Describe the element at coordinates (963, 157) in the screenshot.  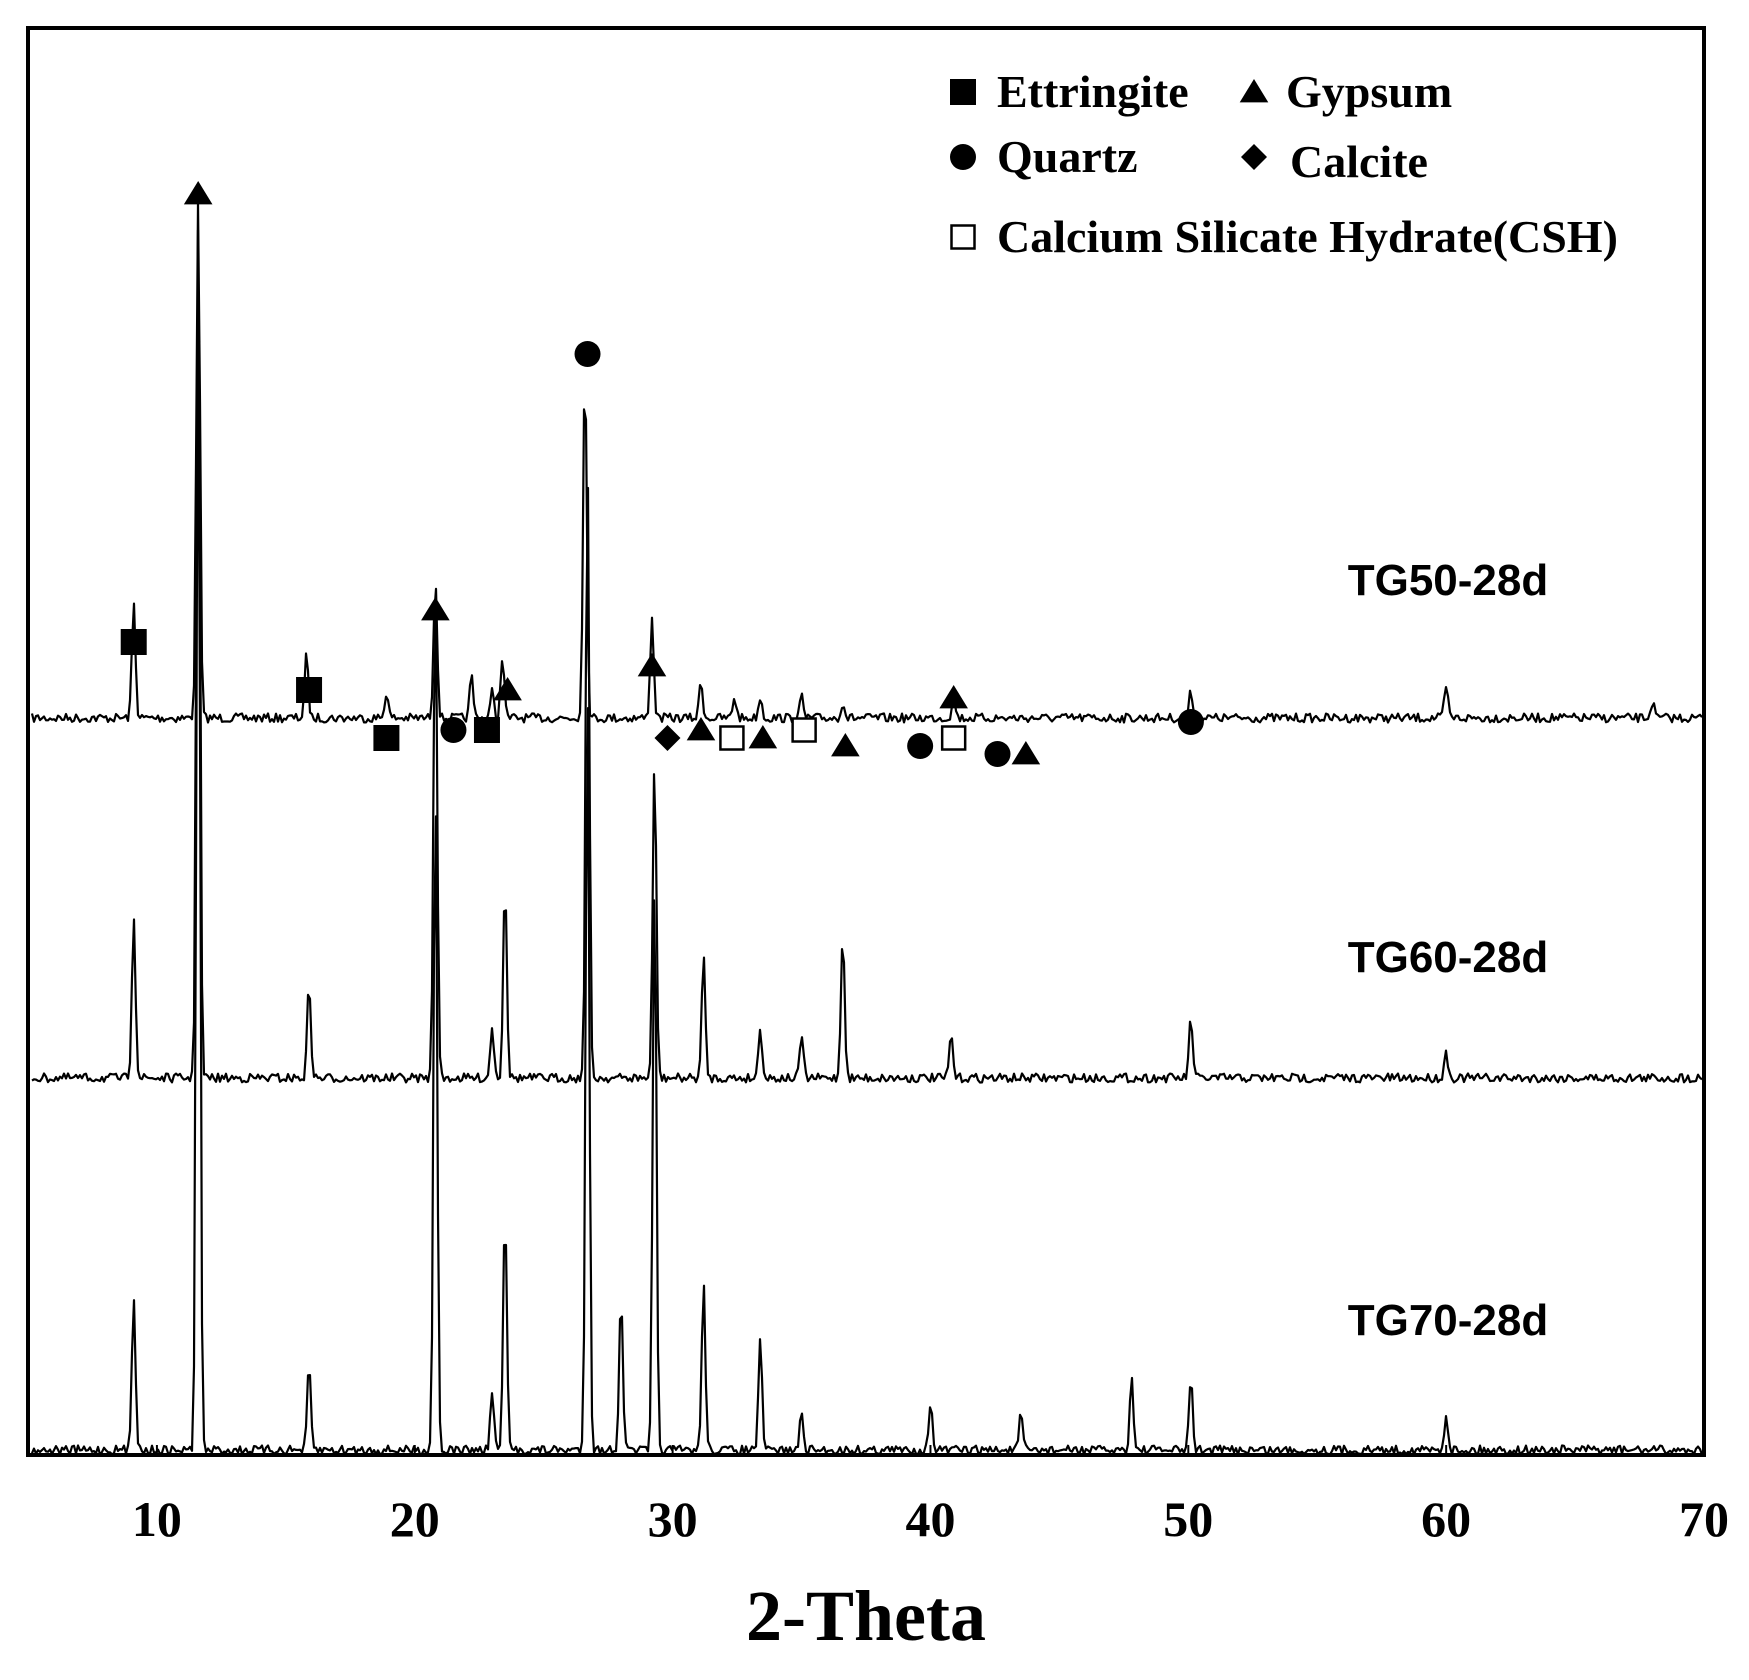
I see `legend-marker-filled-circle` at that location.